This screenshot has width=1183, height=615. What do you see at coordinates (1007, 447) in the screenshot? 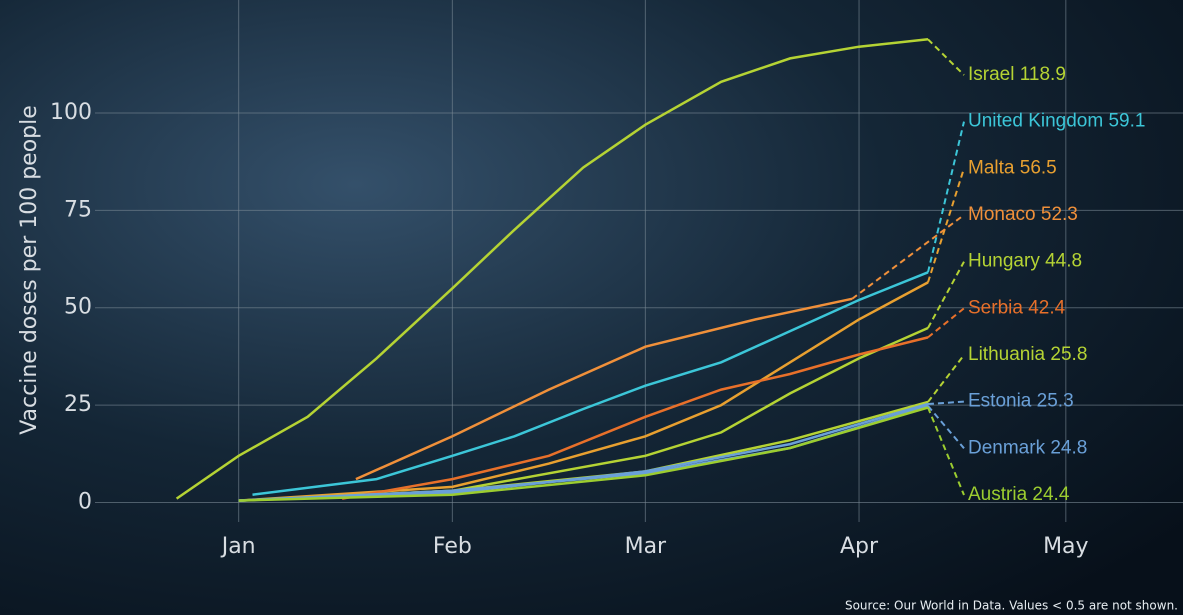
I see `series-name: Denmark` at bounding box center [1007, 447].